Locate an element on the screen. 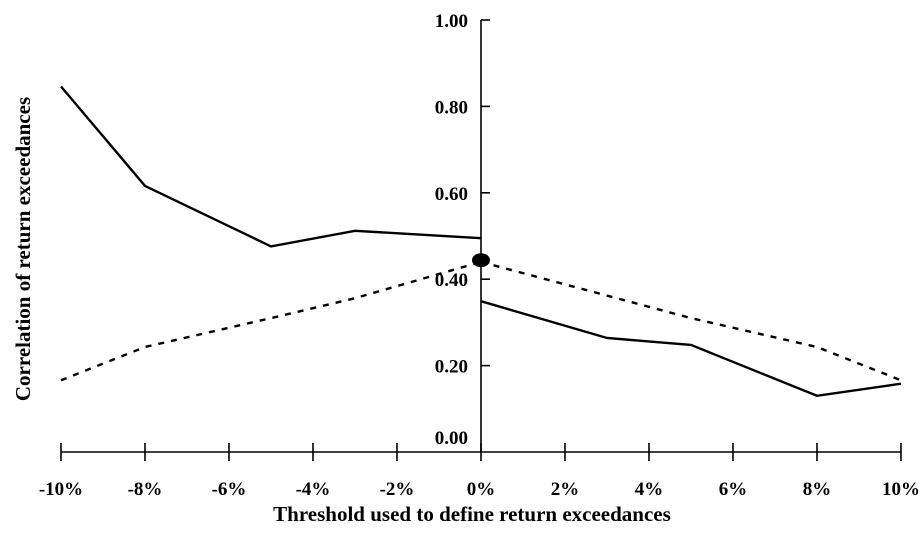 Image resolution: width=923 pixels, height=533 pixels. x-tick-label: 0% is located at coordinates (481, 489).